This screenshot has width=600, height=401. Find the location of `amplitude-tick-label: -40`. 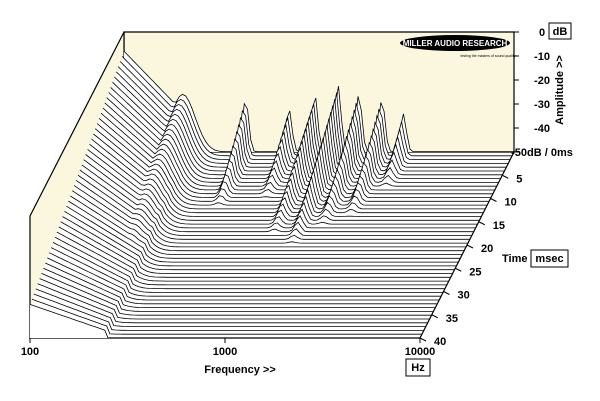

amplitude-tick-label: -40 is located at coordinates (542, 129).